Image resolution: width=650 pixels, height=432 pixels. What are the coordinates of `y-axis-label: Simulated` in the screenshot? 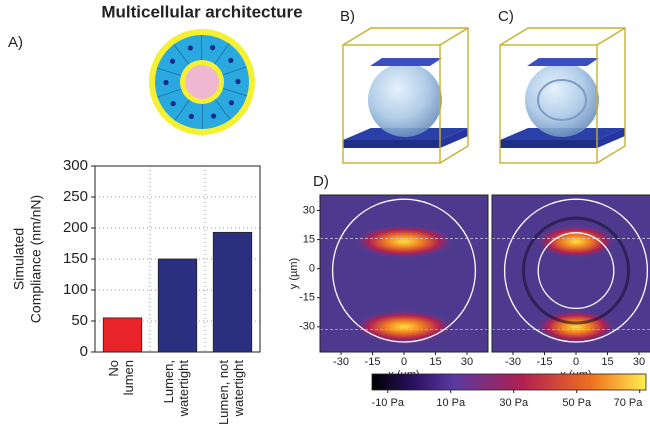 It's located at (19, 259).